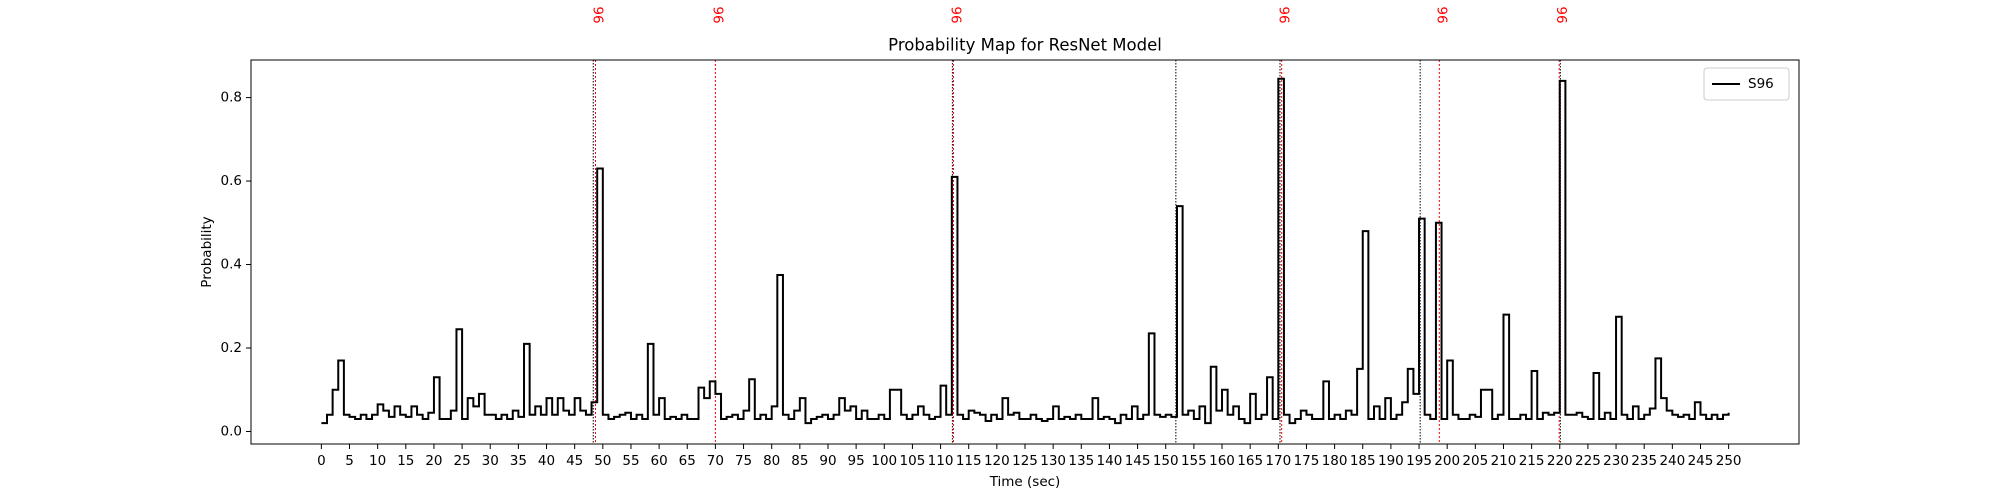 The image size is (2000, 500). I want to click on x-tick-label: 105, so click(913, 461).